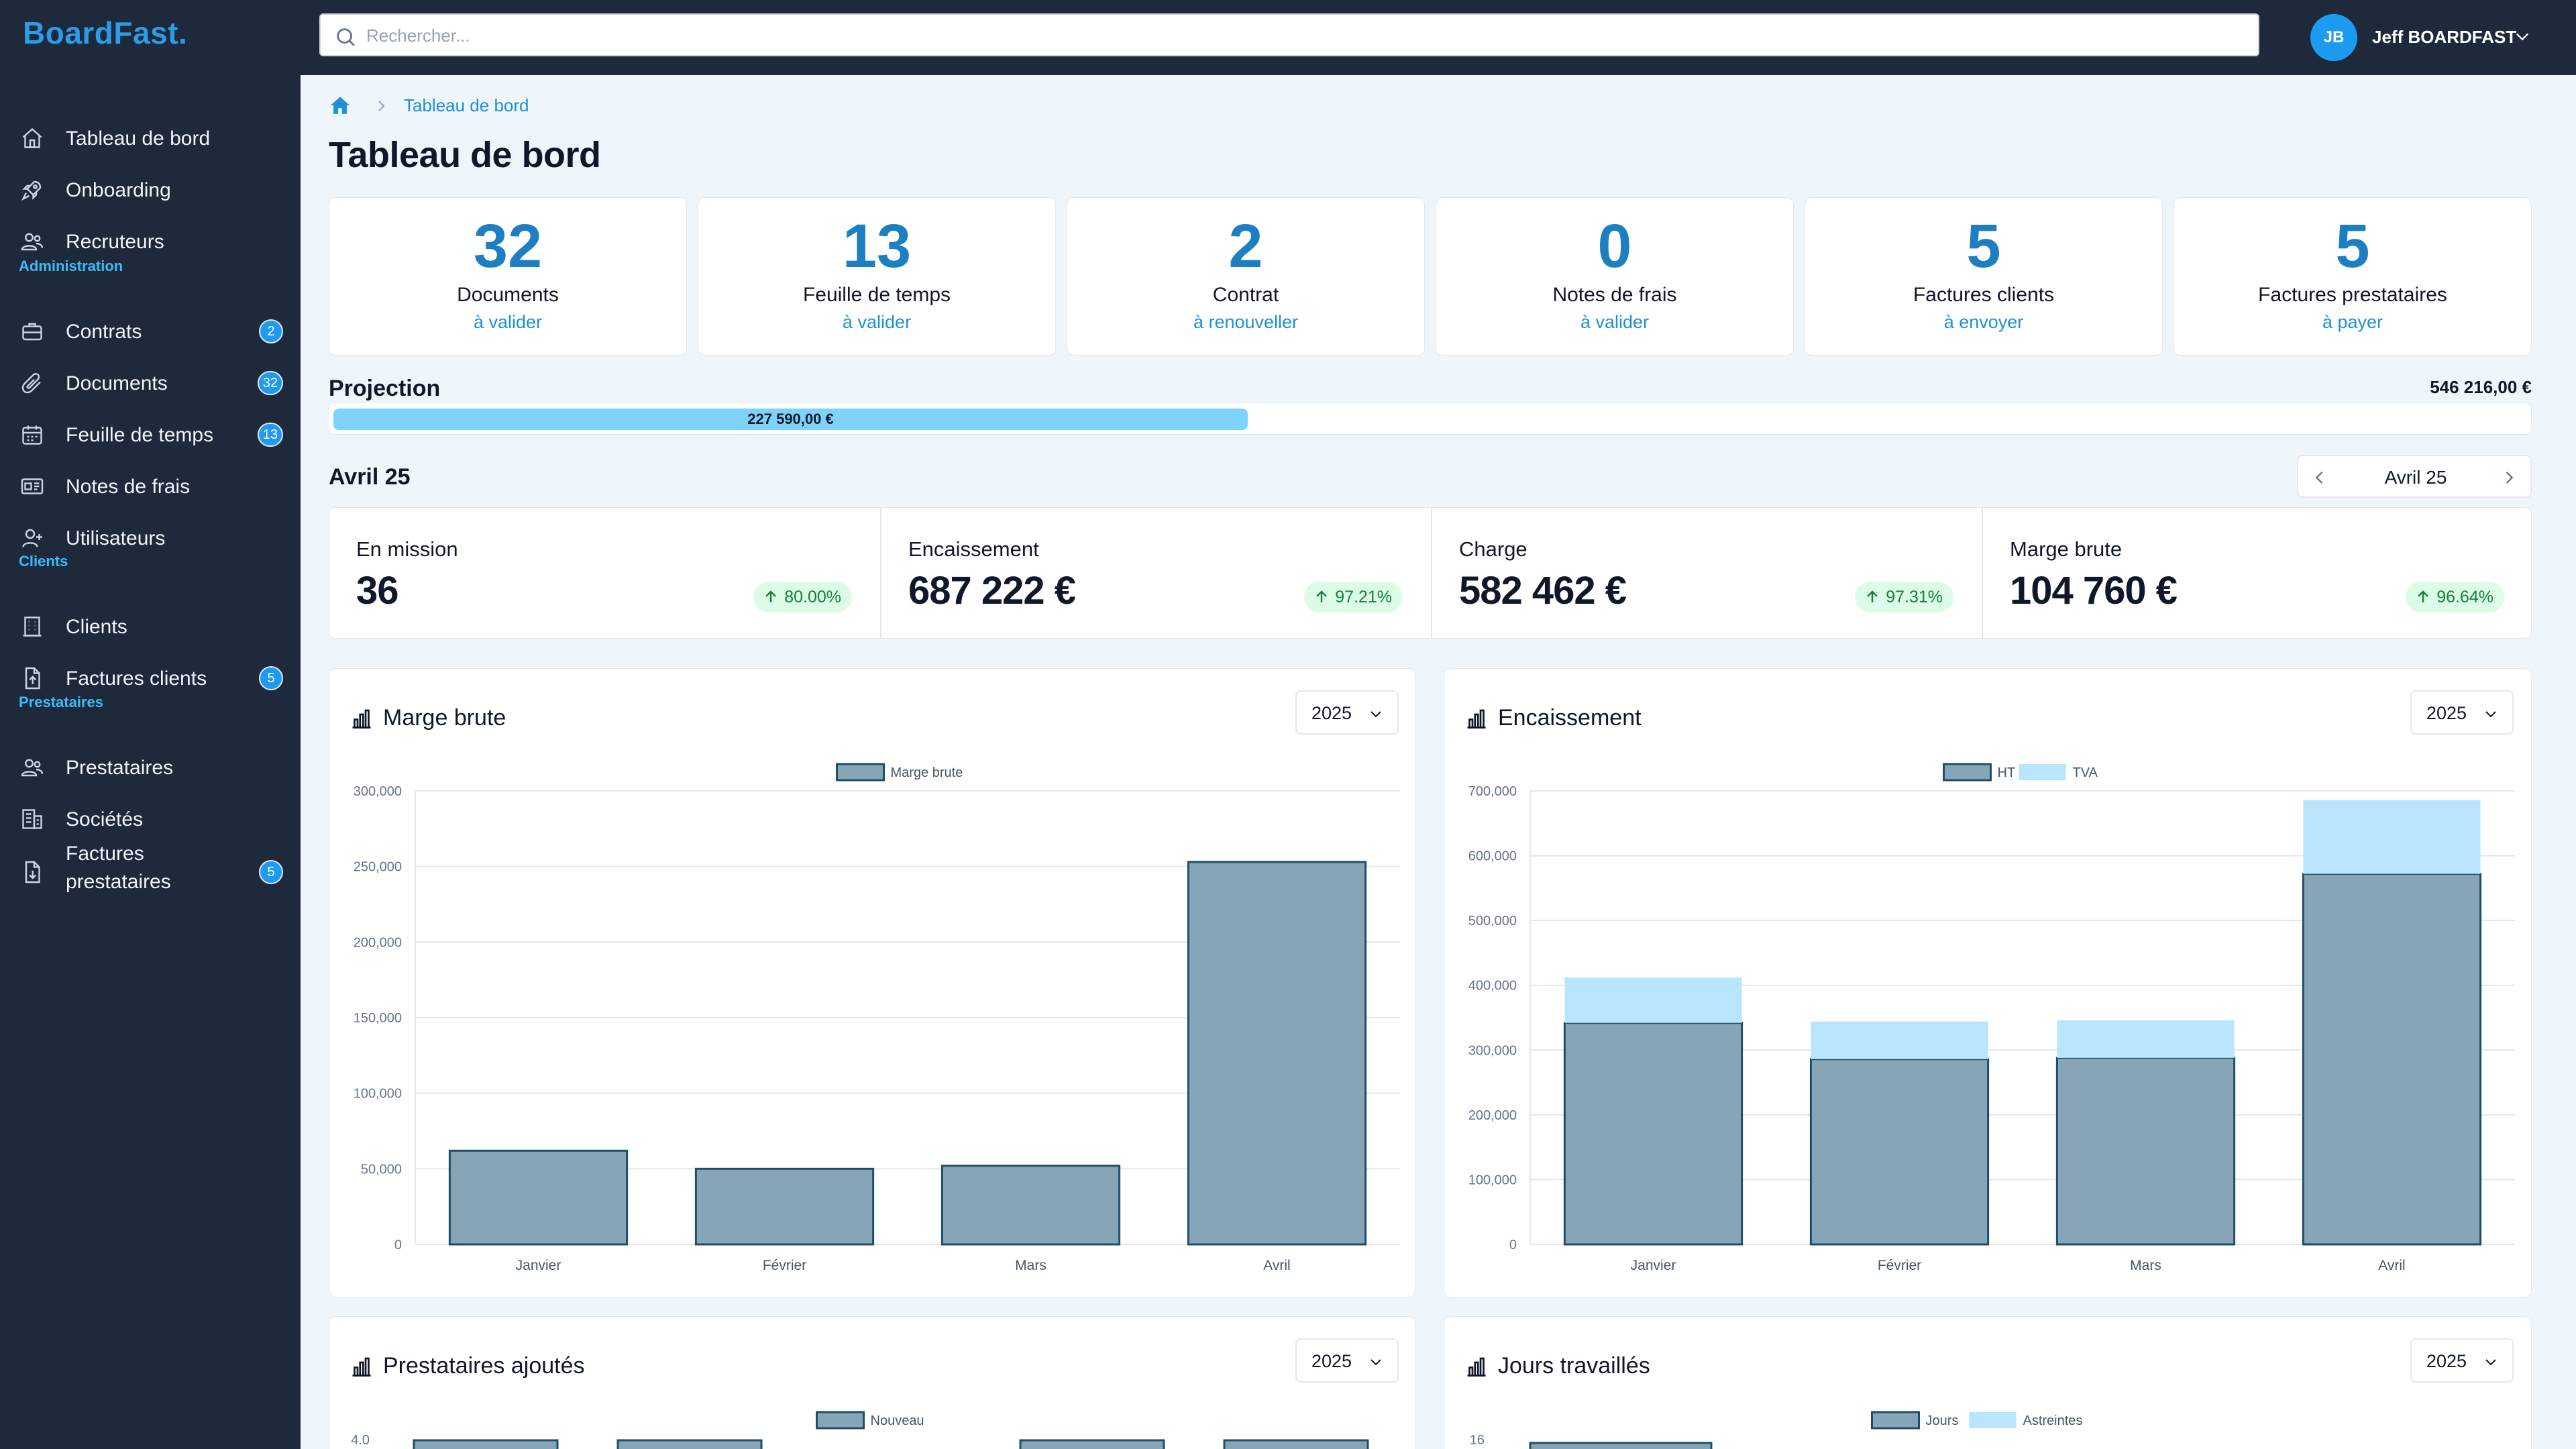  I want to click on sidebar-item-societes: Sociétés, so click(150, 818).